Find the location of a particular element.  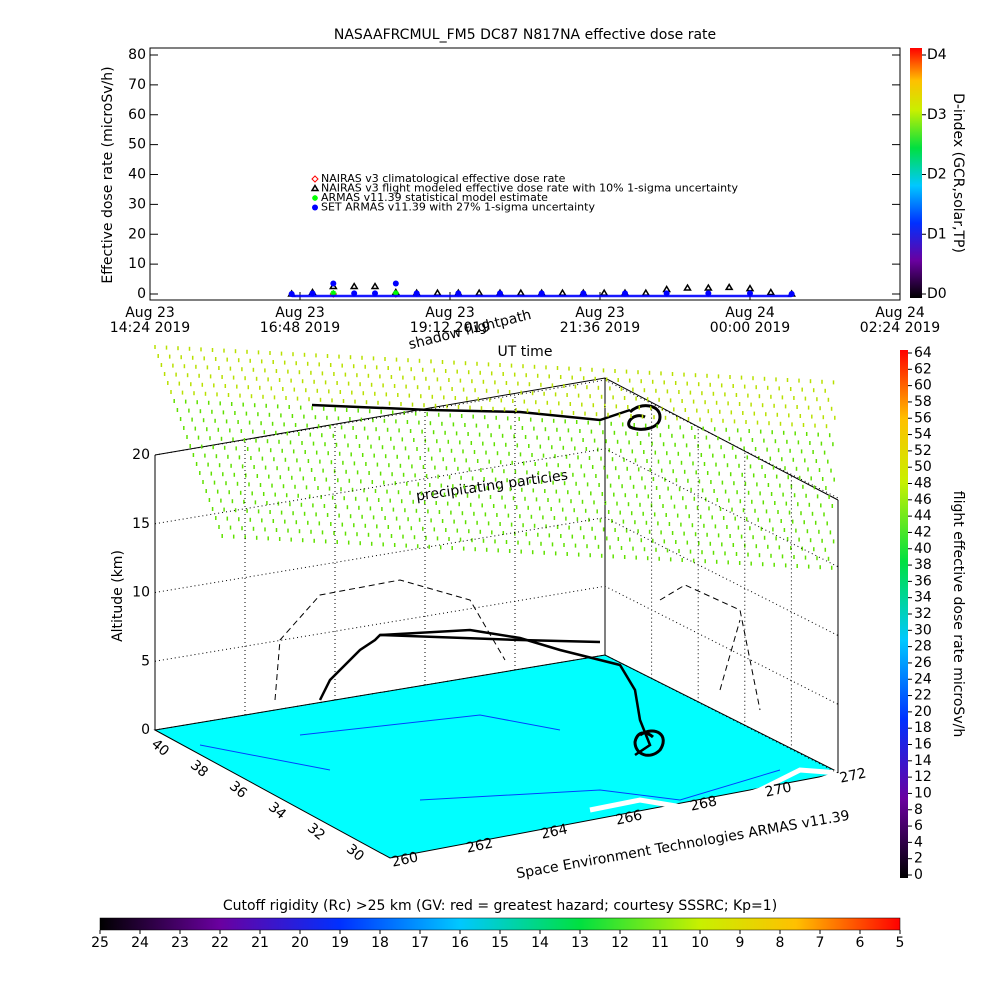

z-axis-label: Altitude (km) is located at coordinates (118, 596).